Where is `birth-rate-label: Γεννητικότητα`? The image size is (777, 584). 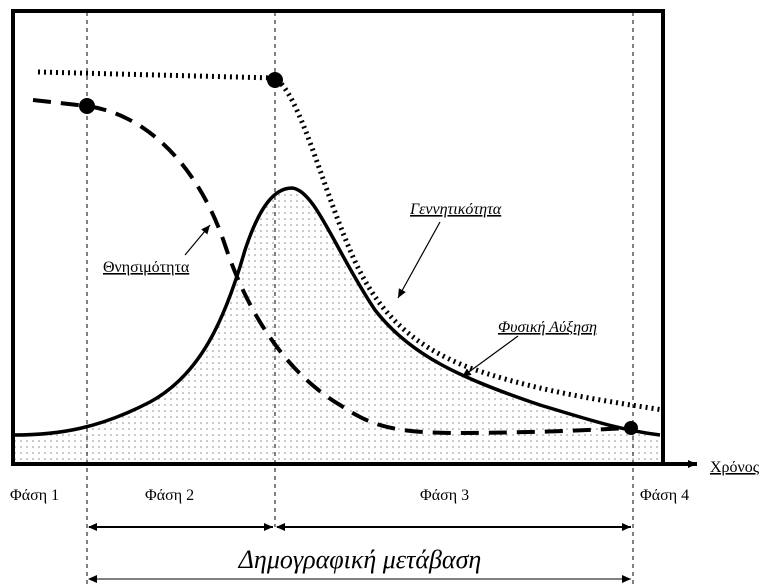
birth-rate-label: Γεννητικότητα is located at coordinates (455, 209).